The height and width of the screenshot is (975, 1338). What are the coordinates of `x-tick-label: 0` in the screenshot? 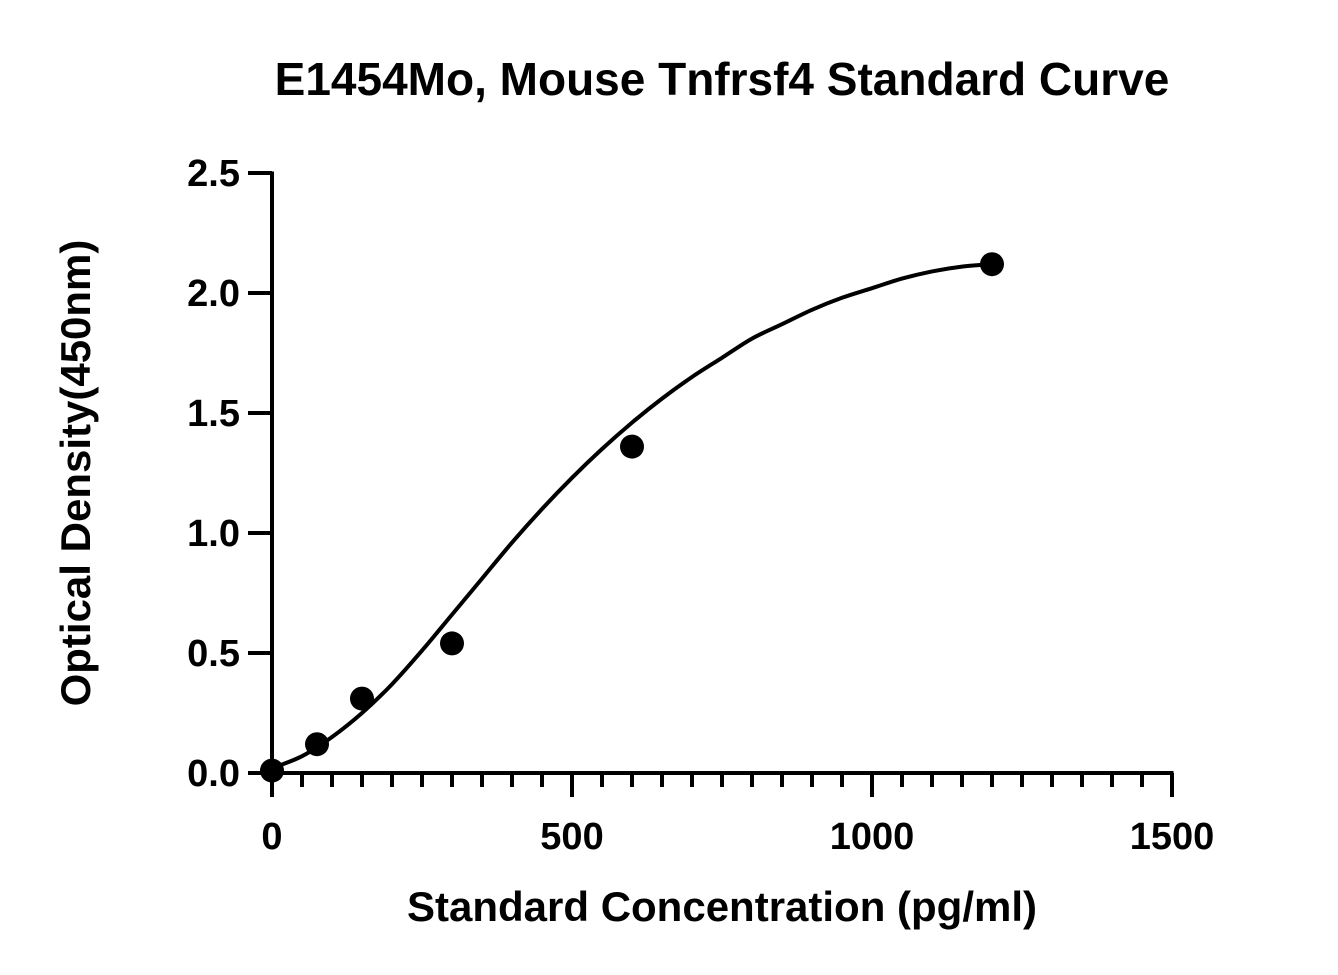 It's located at (271, 837).